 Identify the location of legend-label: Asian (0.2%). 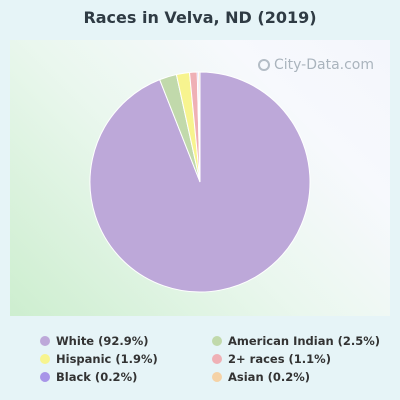
(269, 377).